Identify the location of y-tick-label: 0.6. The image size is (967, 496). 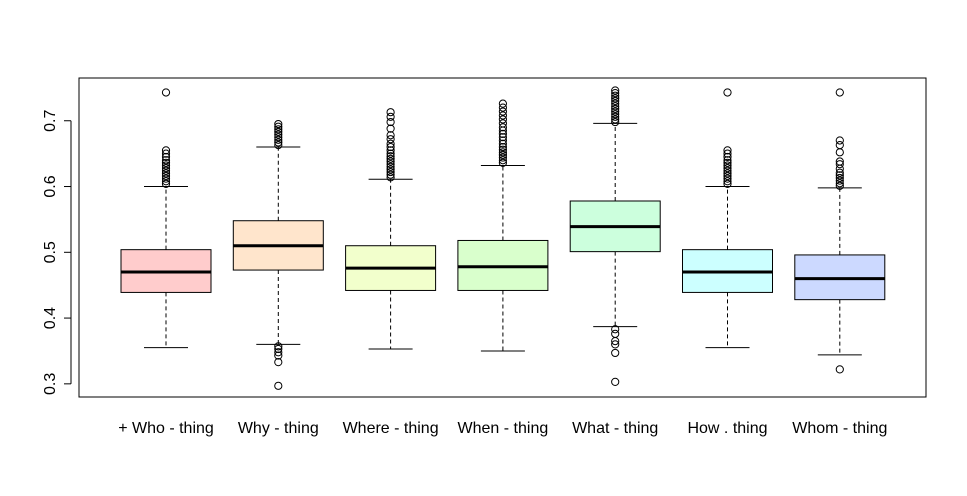
(50, 186).